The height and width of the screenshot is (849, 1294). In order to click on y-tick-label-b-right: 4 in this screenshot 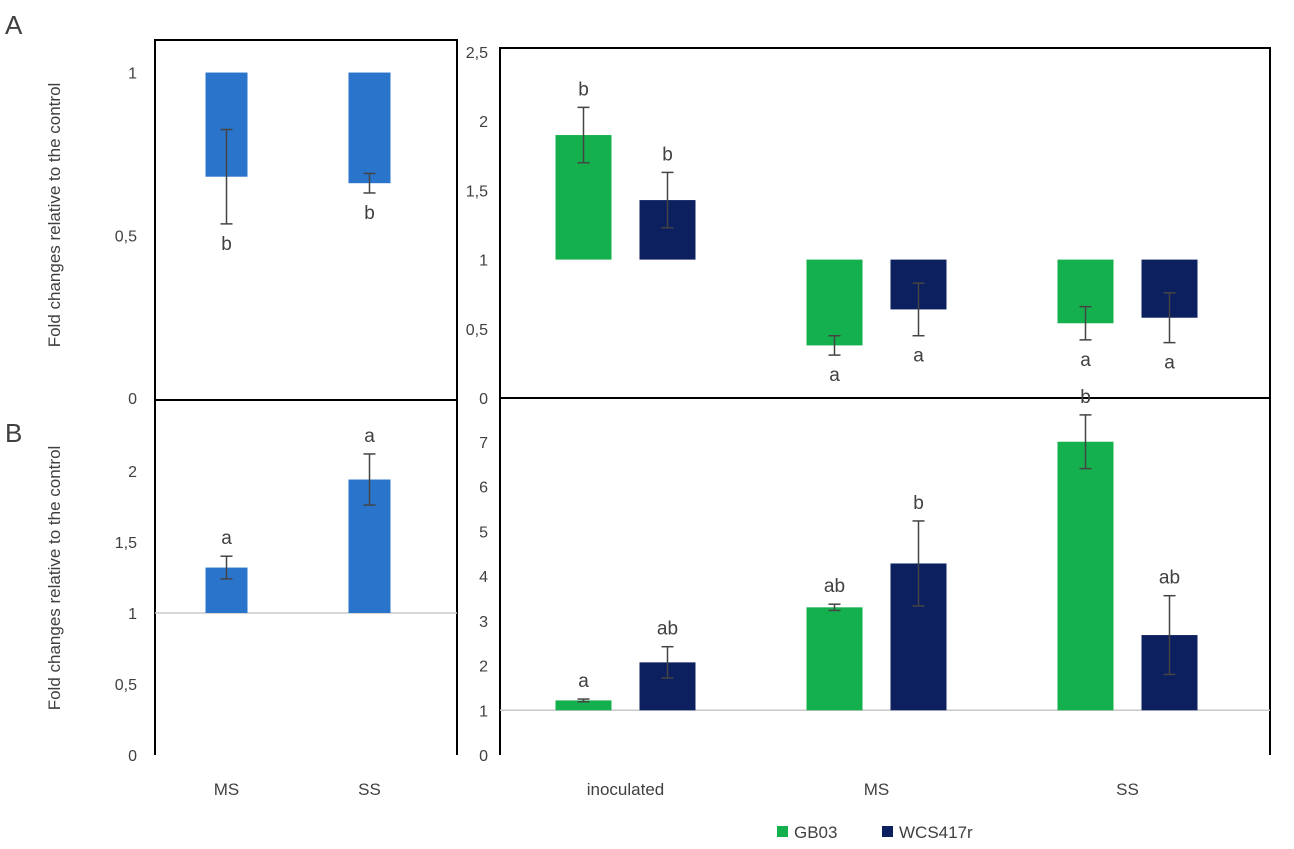, I will do `click(483, 577)`.